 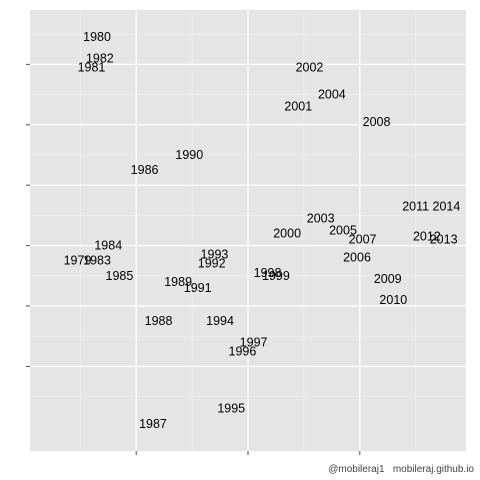 I want to click on point-label: 2014, so click(x=447, y=206).